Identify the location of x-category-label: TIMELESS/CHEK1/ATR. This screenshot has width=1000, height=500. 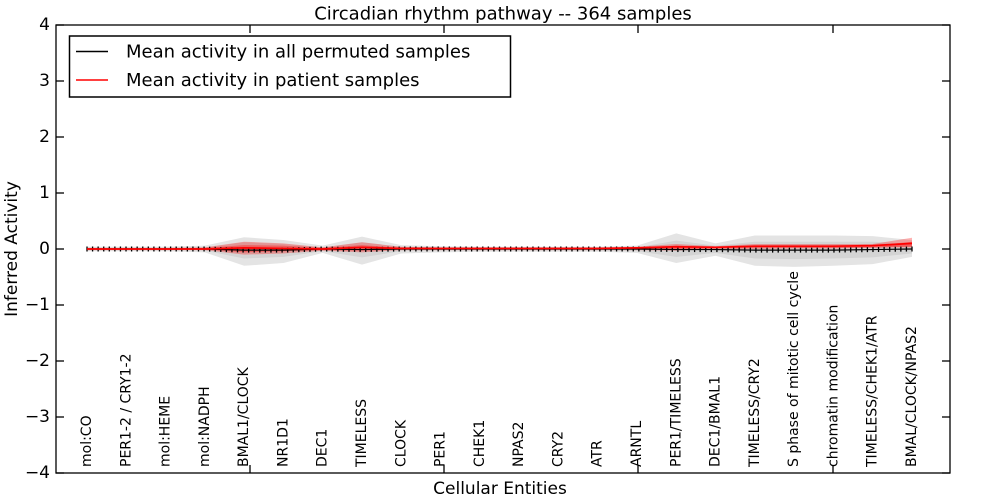
(873, 391).